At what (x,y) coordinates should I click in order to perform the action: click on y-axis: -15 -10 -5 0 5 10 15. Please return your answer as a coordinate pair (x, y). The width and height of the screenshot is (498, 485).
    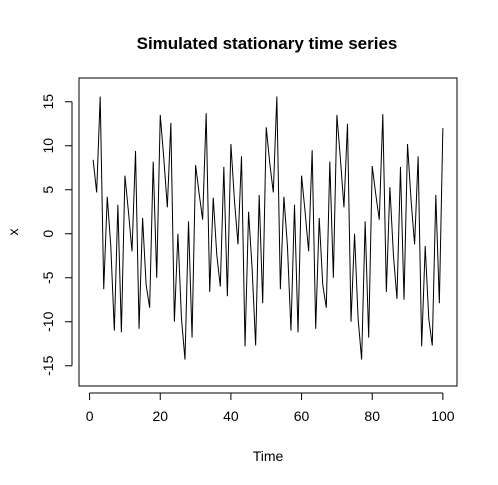
    Looking at the image, I should click on (56, 235).